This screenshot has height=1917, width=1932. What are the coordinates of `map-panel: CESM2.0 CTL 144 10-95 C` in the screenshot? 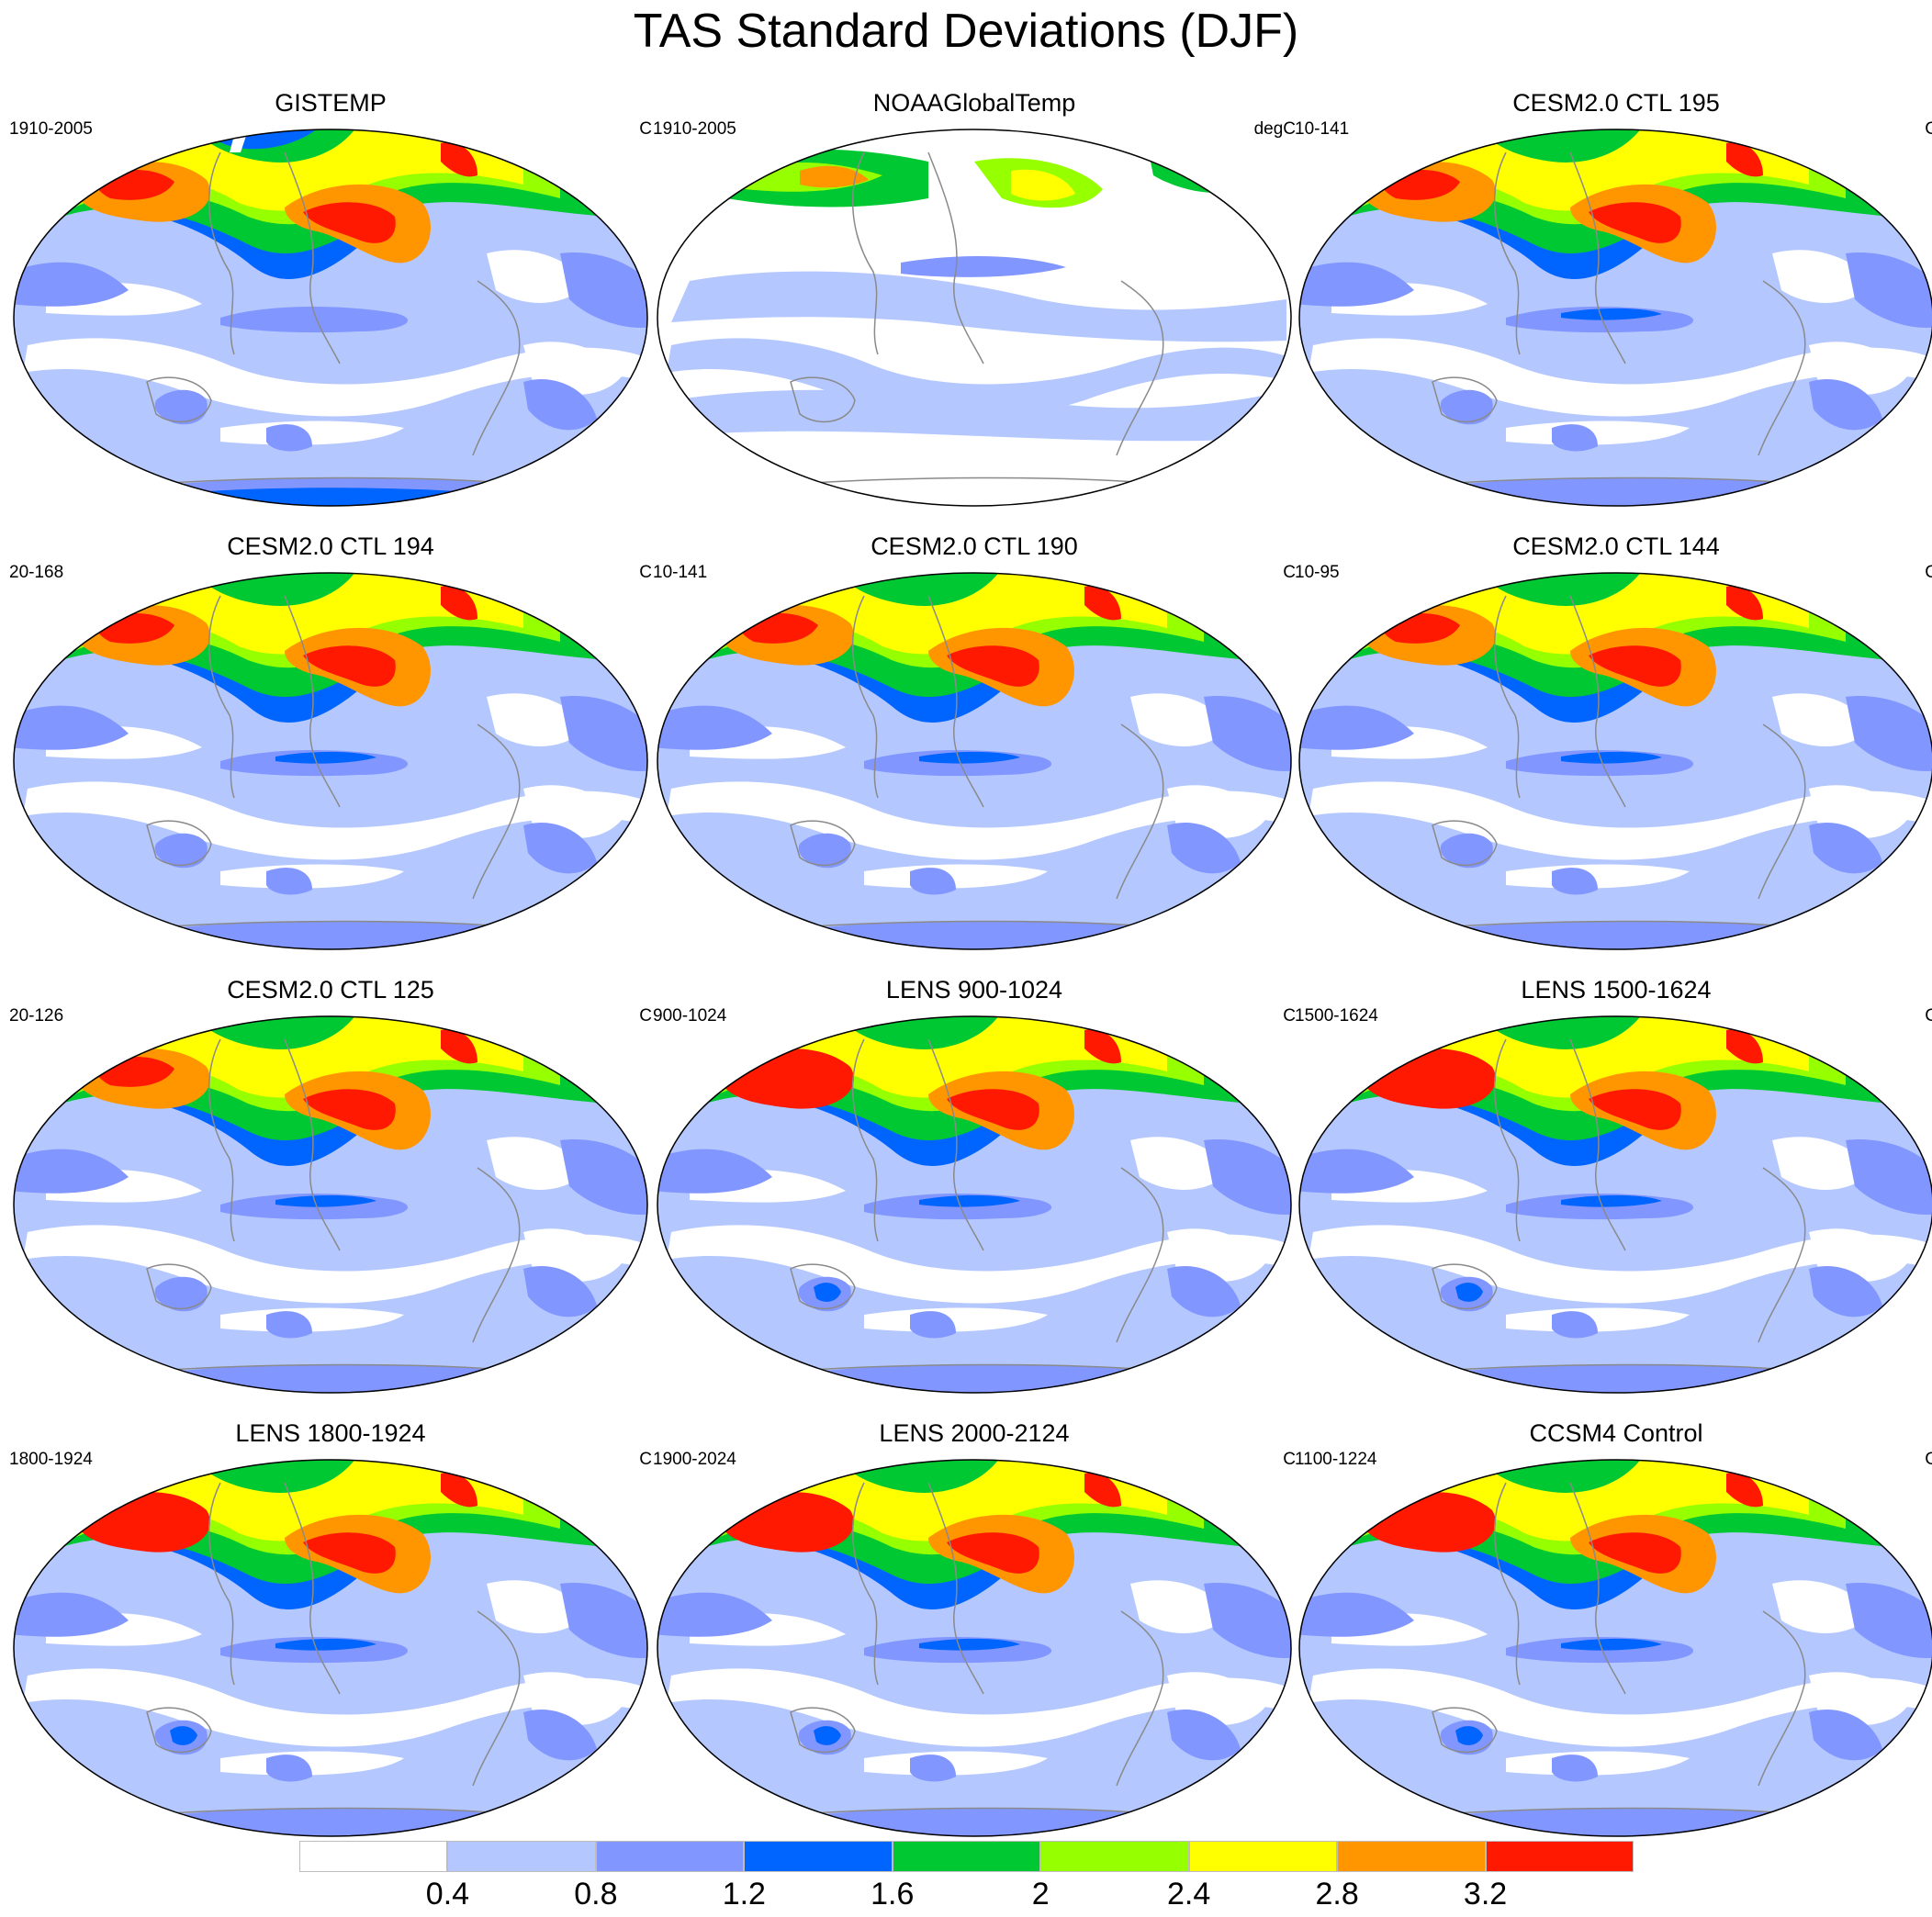 It's located at (1613, 743).